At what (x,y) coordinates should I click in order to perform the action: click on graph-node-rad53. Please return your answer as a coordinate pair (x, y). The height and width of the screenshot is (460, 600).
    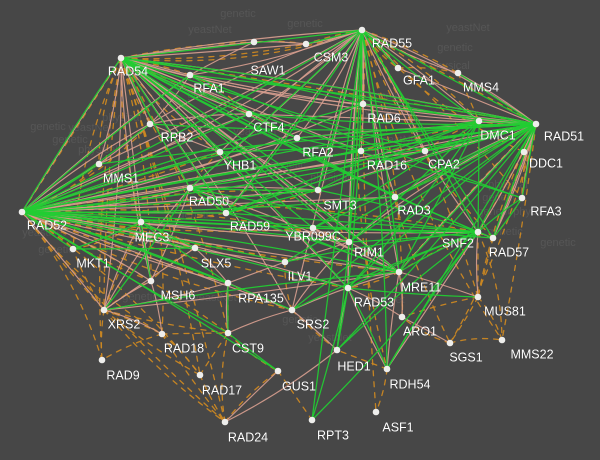
    Looking at the image, I should click on (348, 288).